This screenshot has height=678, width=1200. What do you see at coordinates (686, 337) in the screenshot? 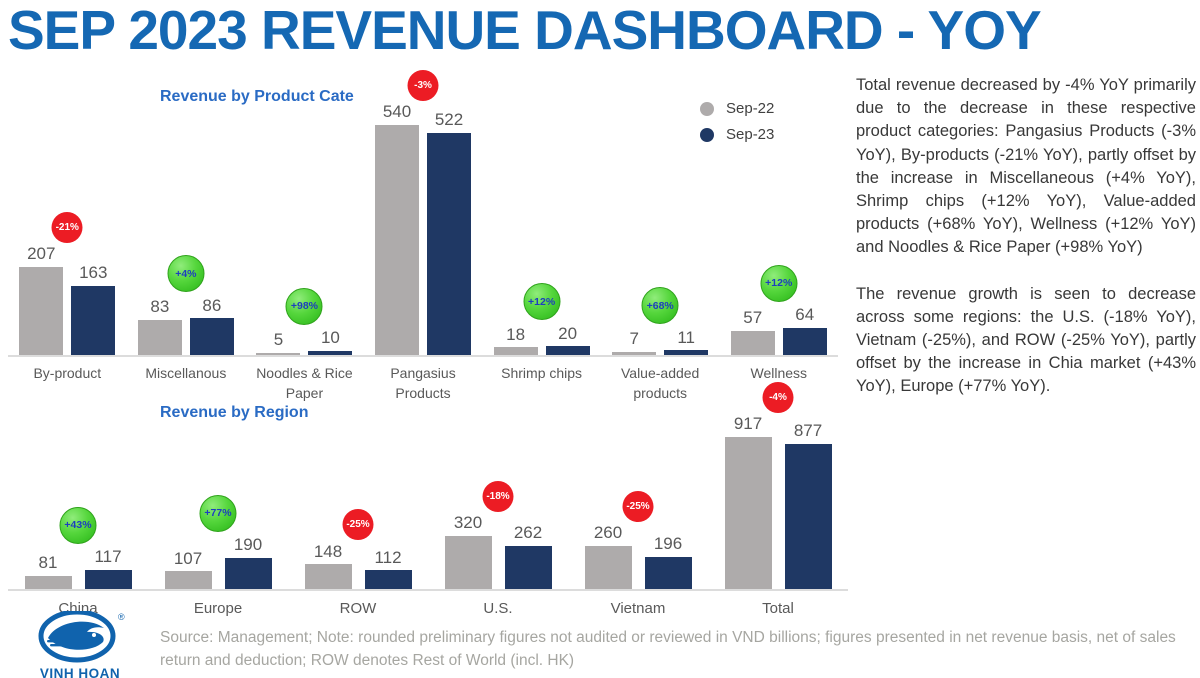
I see `bar-value-label: 11` at bounding box center [686, 337].